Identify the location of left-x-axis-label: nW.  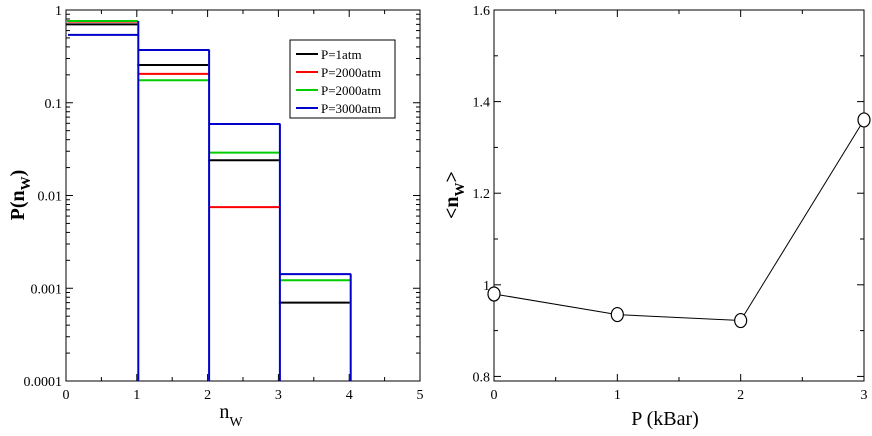
(231, 415).